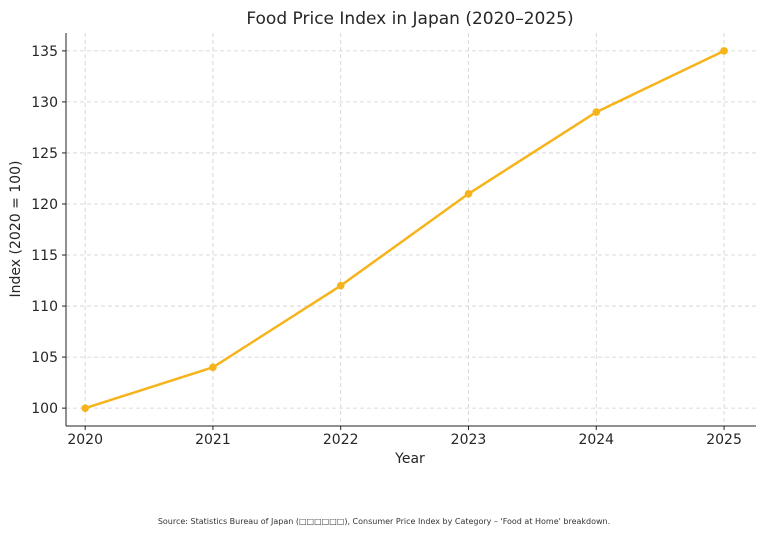 The image size is (768, 543). What do you see at coordinates (44, 52) in the screenshot?
I see `y-tick-label: 135` at bounding box center [44, 52].